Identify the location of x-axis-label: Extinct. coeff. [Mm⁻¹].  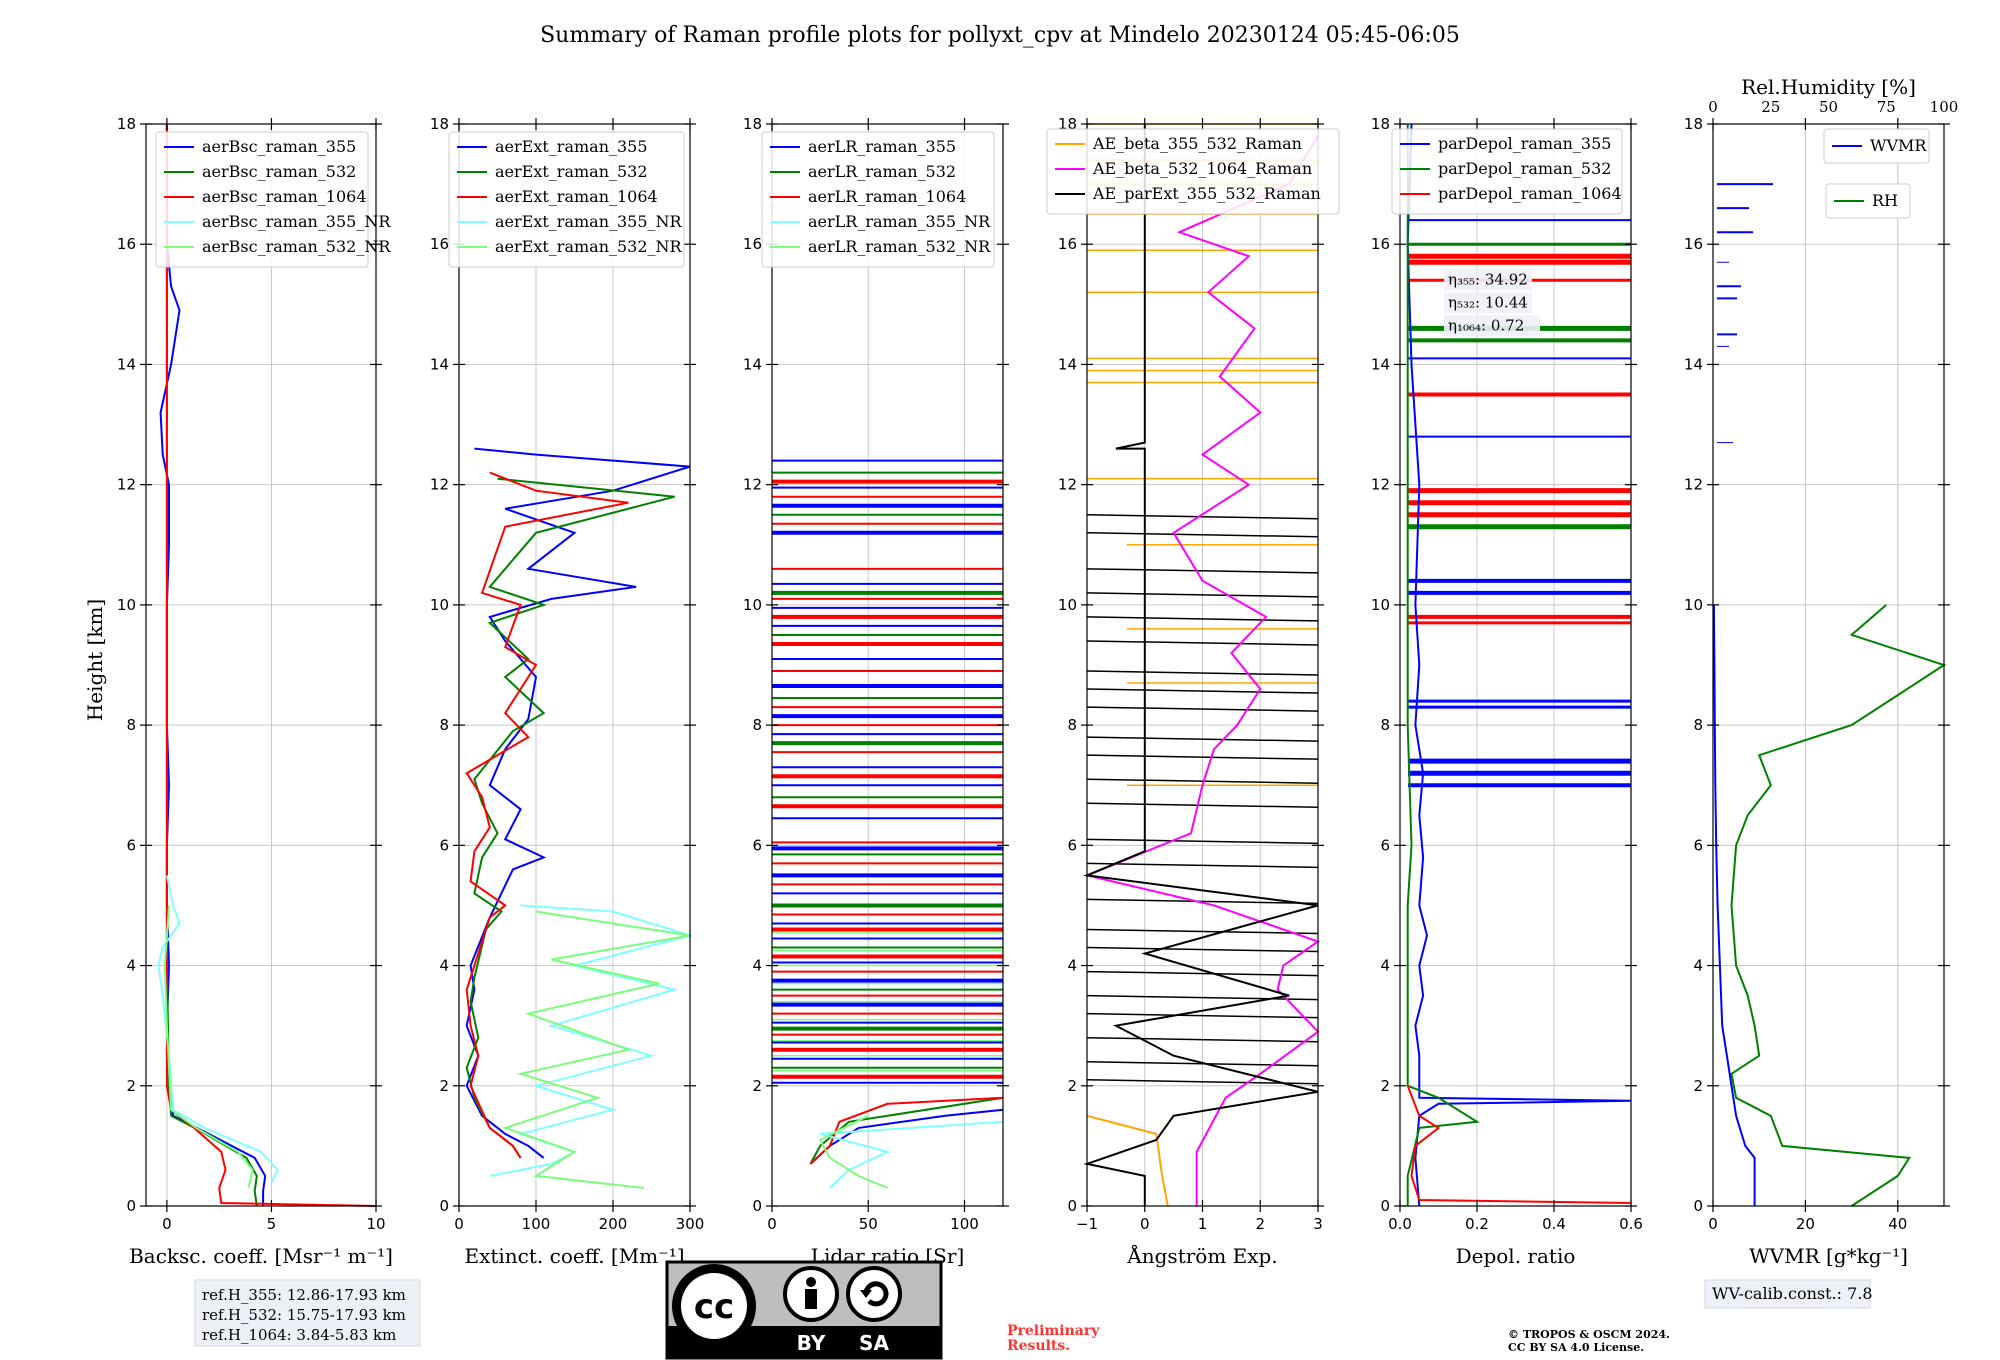
(574, 1256).